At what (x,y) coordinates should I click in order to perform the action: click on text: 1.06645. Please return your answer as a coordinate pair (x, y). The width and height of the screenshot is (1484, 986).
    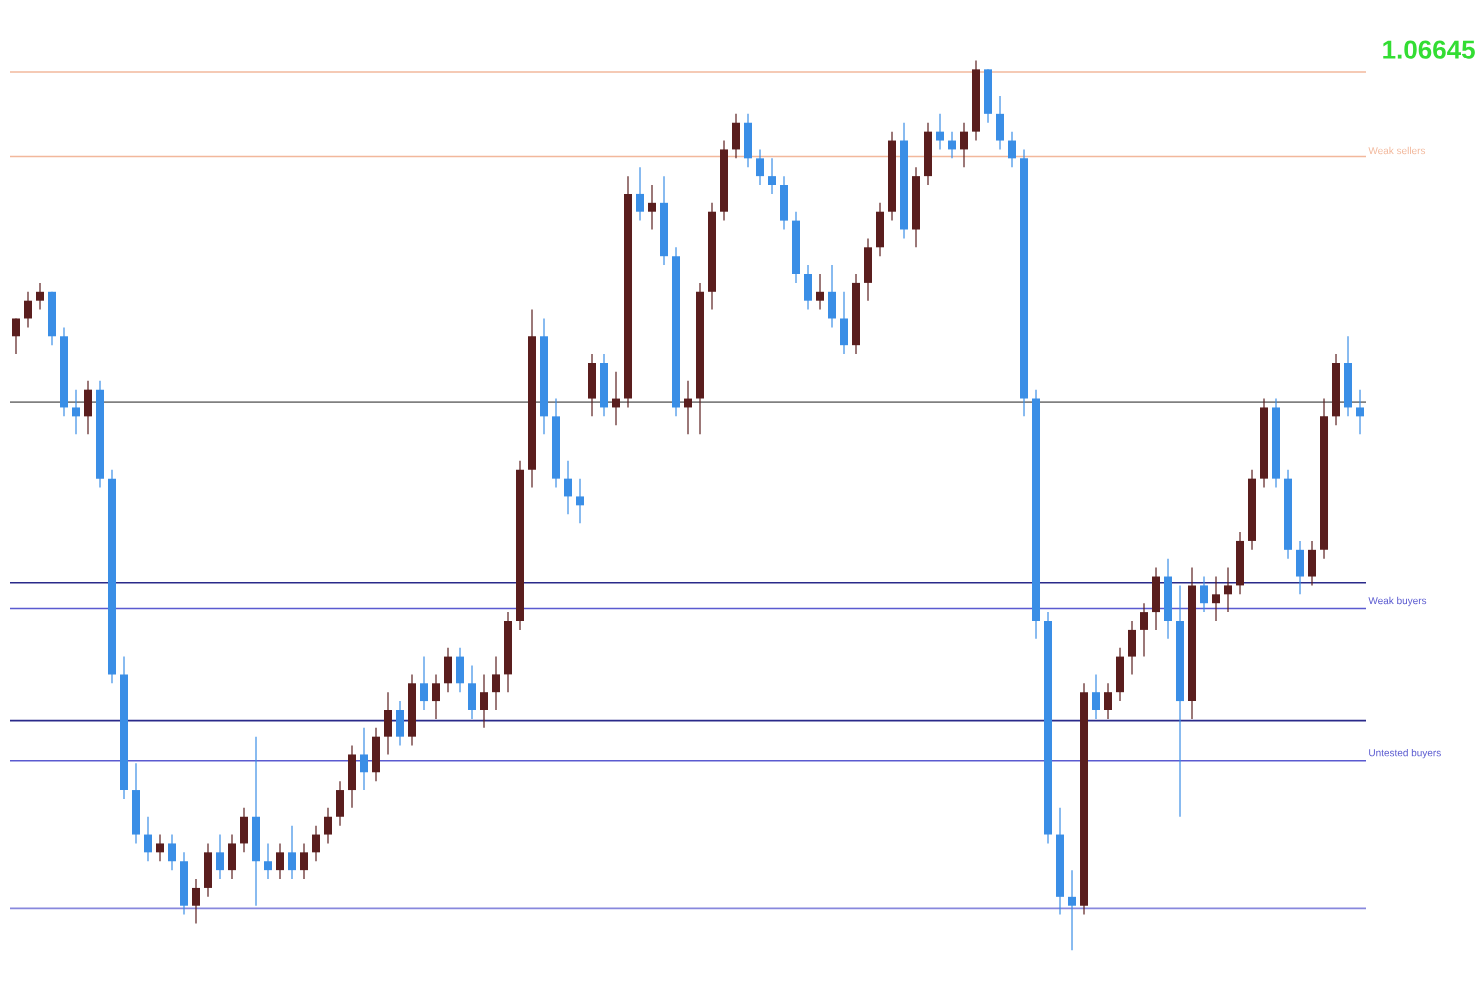
    Looking at the image, I should click on (1429, 49).